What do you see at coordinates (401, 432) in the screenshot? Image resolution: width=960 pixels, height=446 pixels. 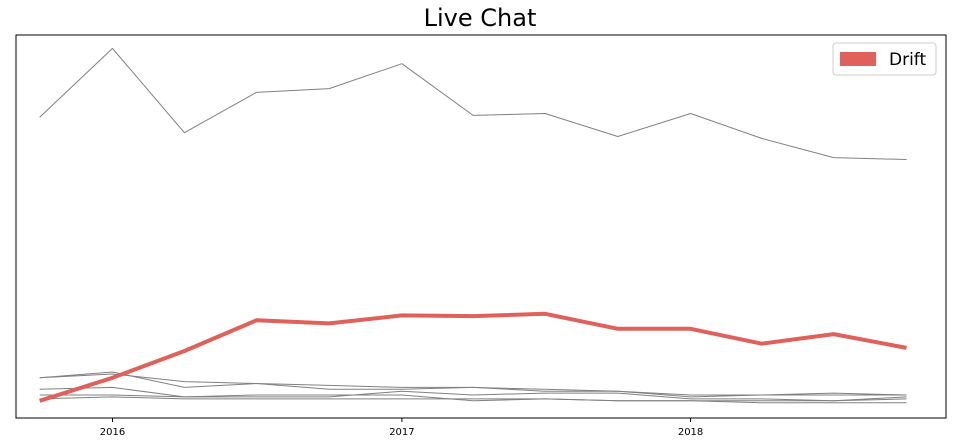 I see `x-tick-label-2017: 2017` at bounding box center [401, 432].